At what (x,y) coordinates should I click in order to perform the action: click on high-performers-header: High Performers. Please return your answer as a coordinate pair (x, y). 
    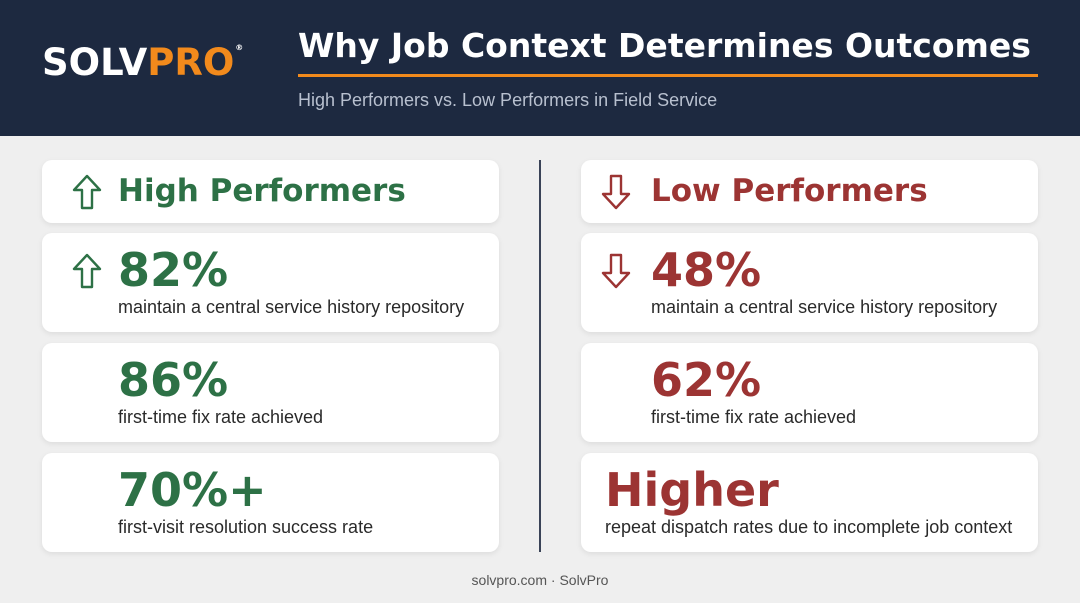
    Looking at the image, I should click on (270, 191).